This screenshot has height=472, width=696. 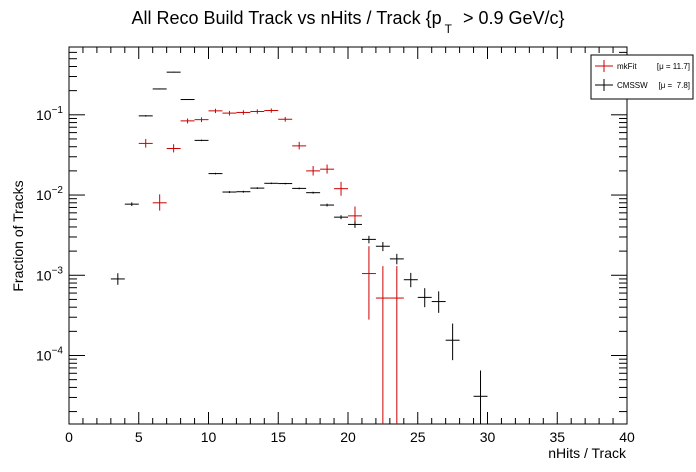 What do you see at coordinates (587, 453) in the screenshot?
I see `x-axis-label: nHits / Track` at bounding box center [587, 453].